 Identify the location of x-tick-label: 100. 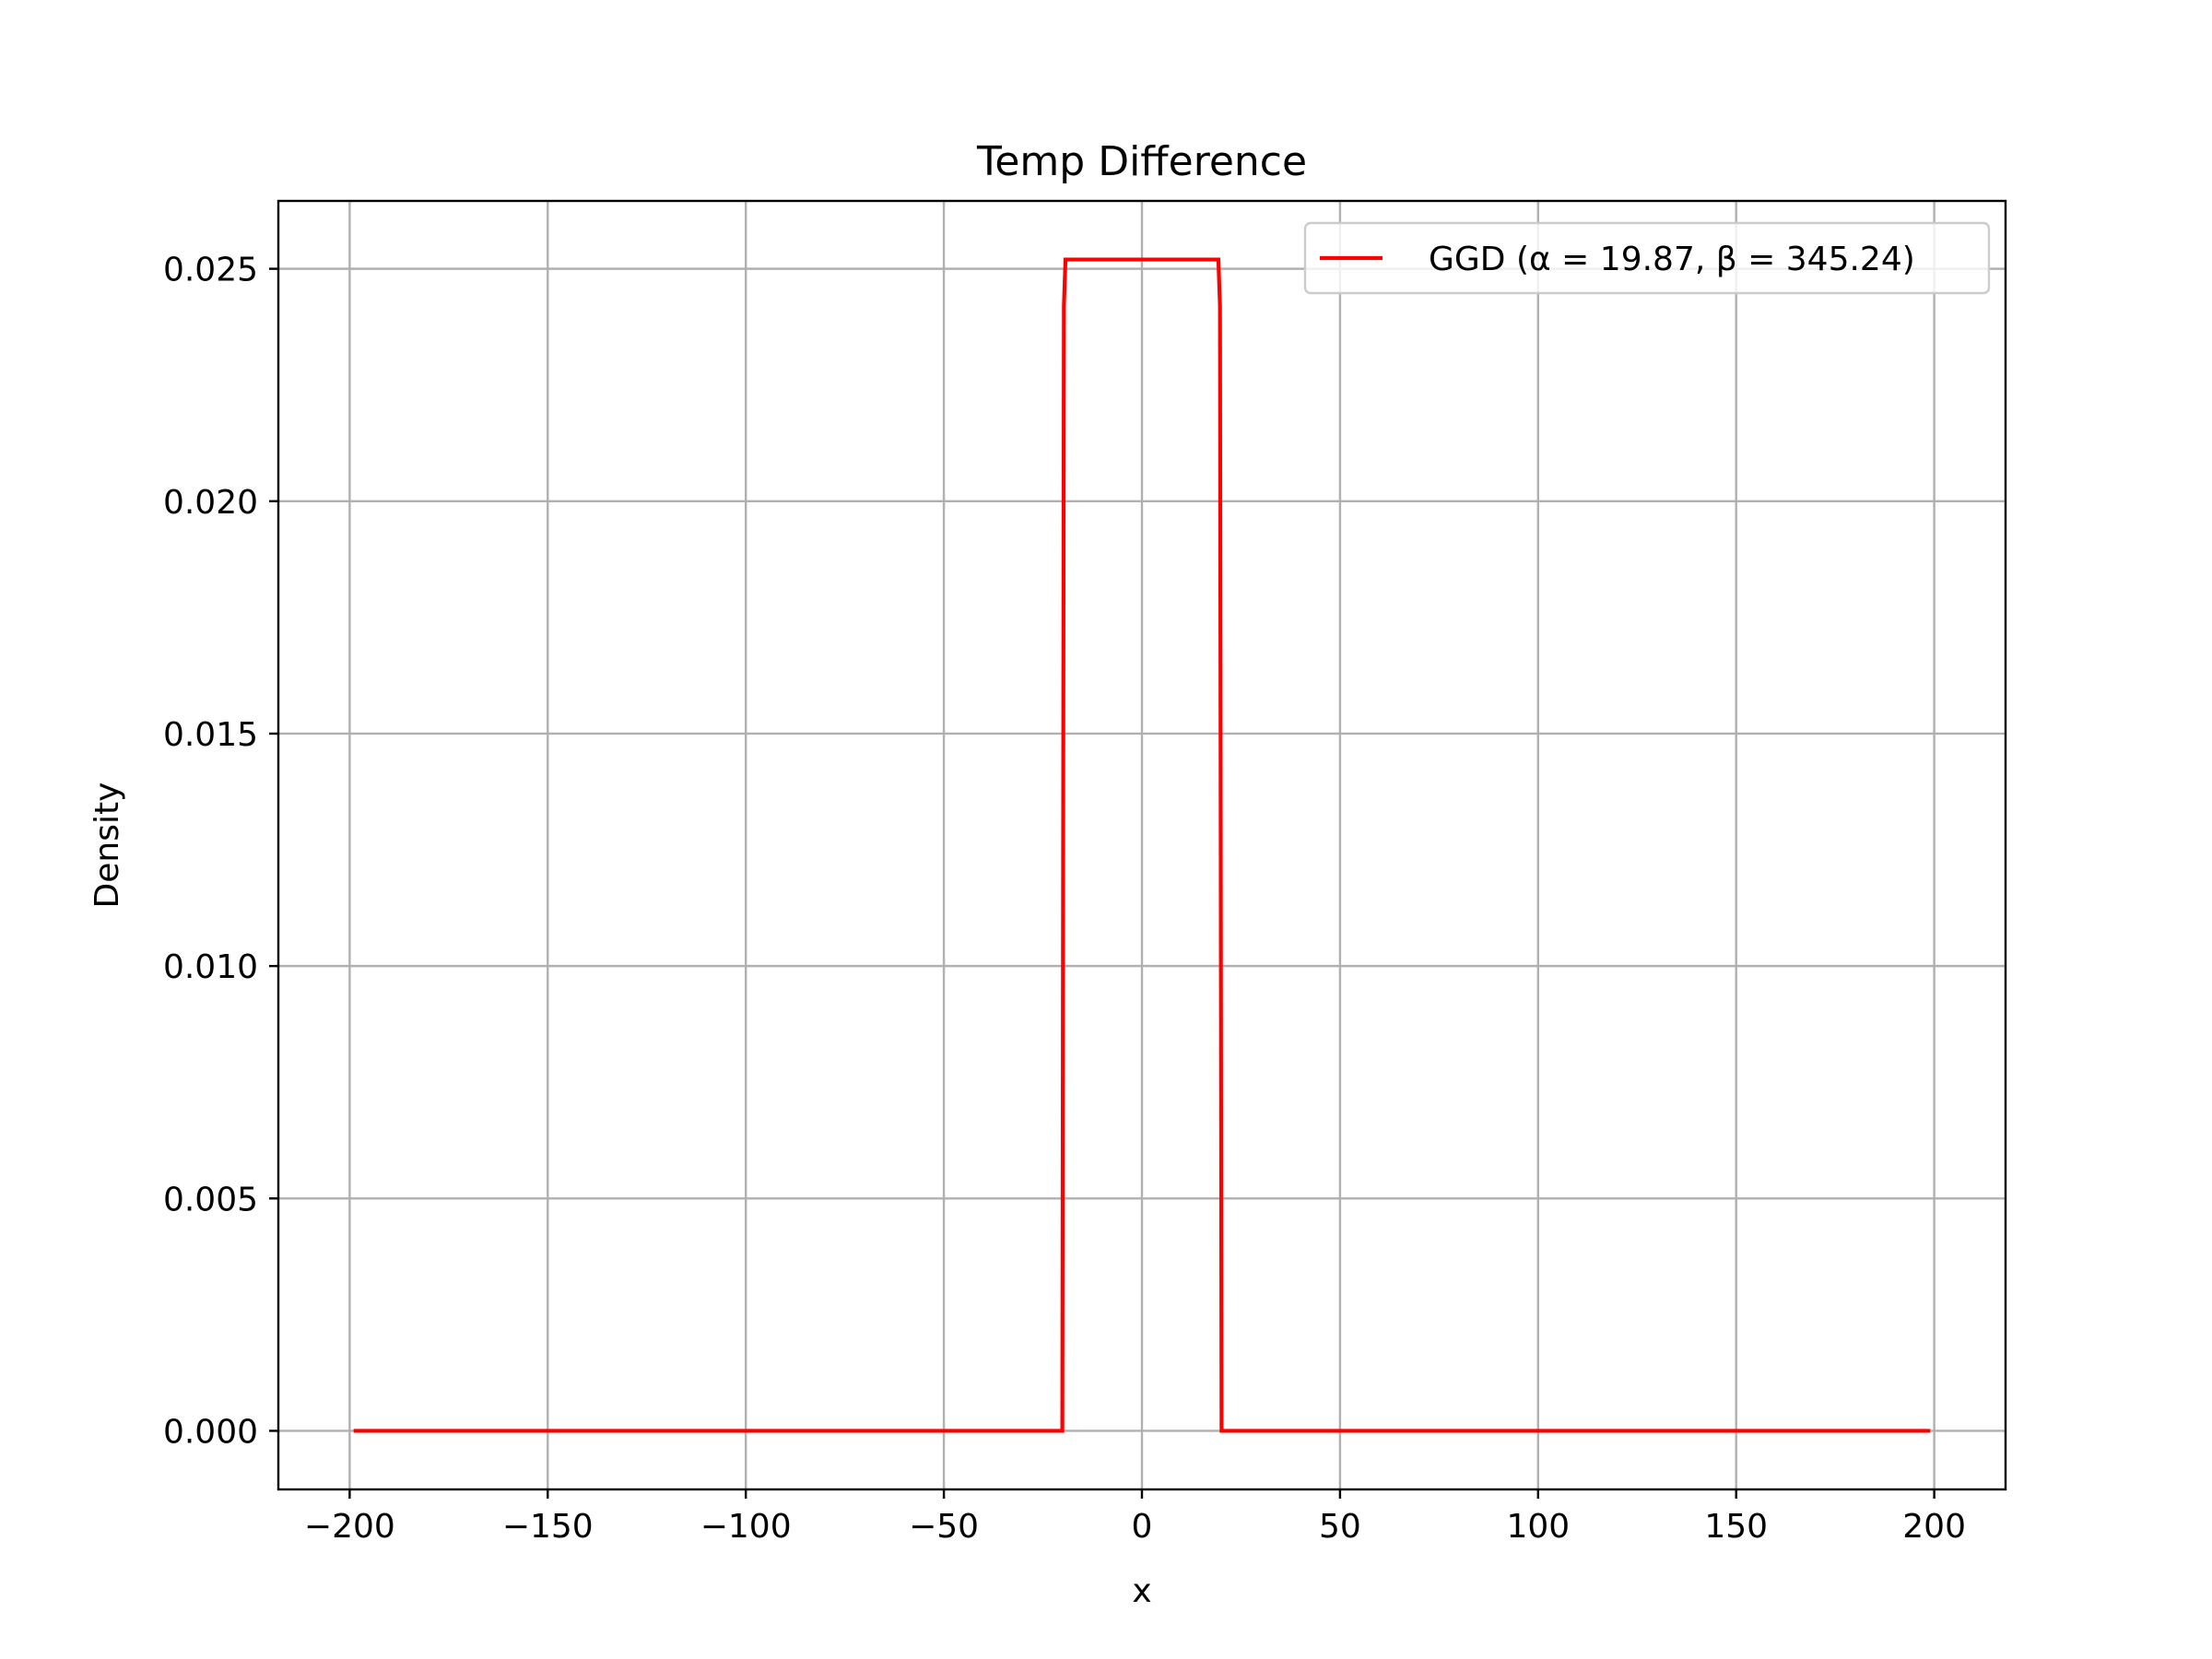
(1538, 1527).